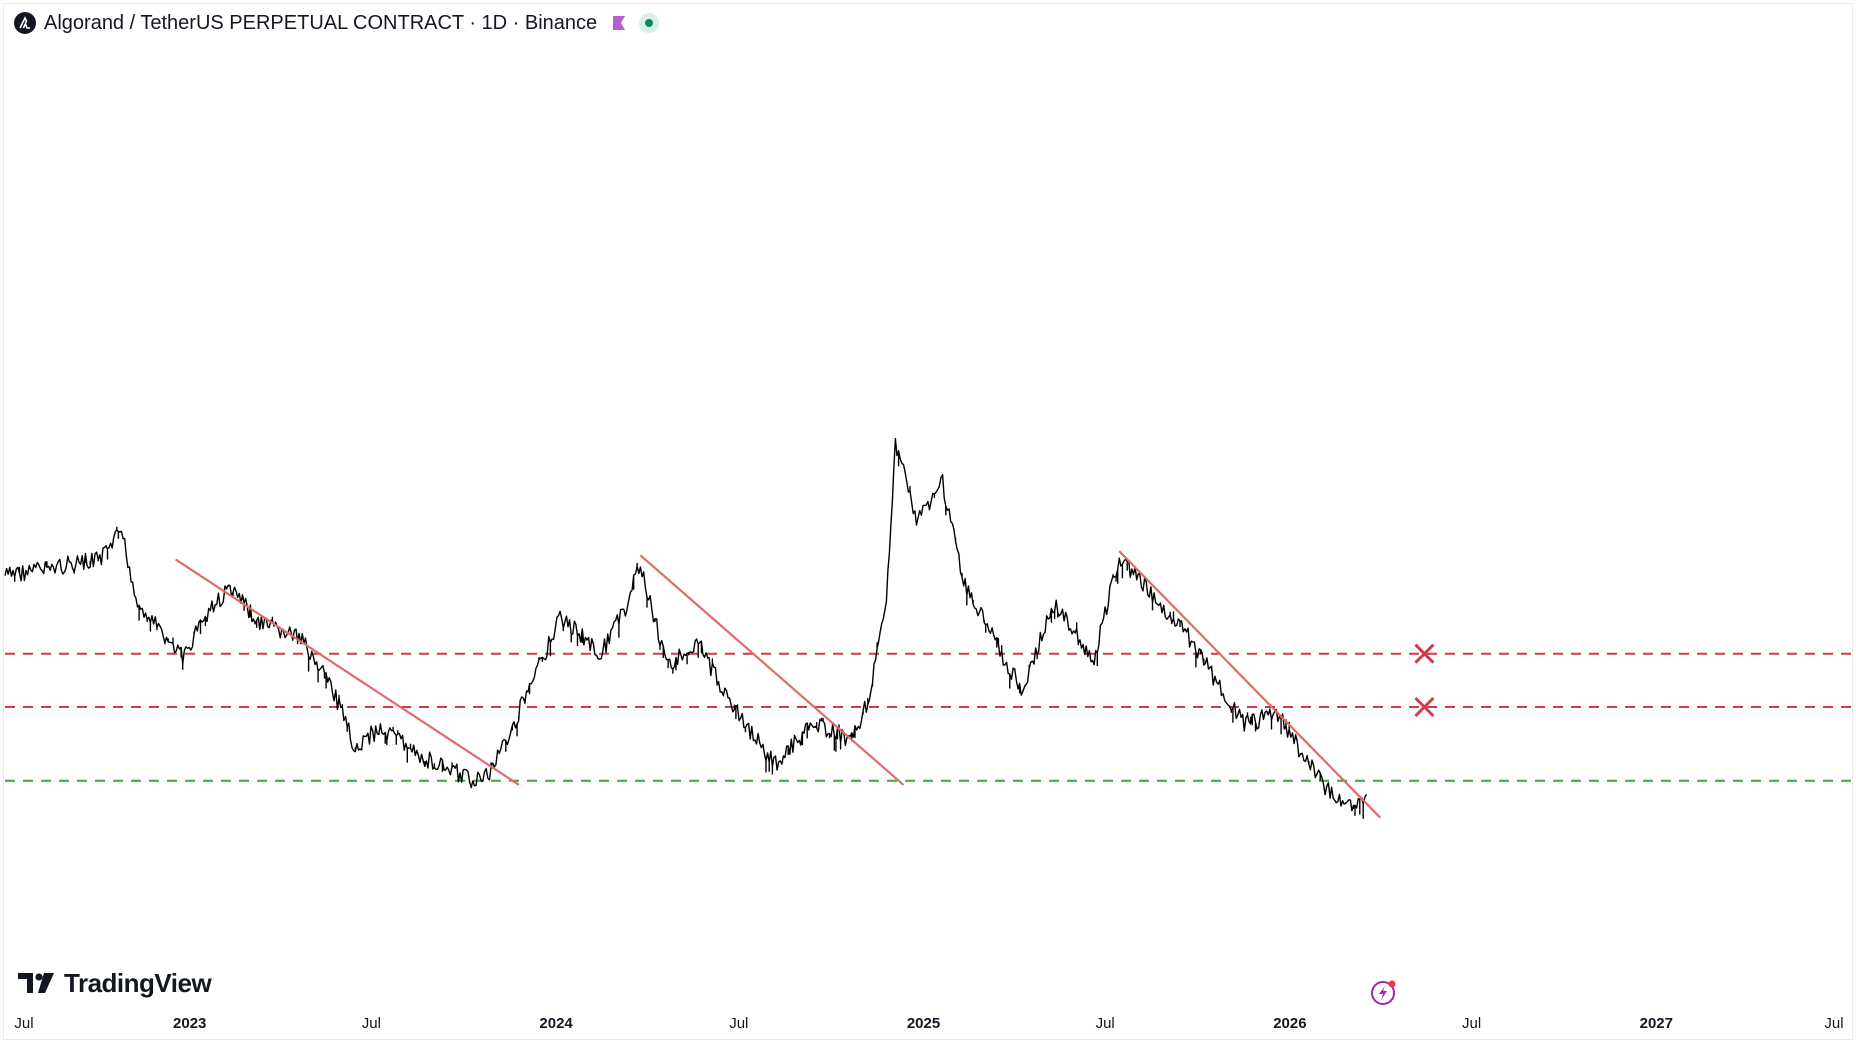 Image resolution: width=1856 pixels, height=1043 pixels. I want to click on time-axis-tick-label: 2025, so click(923, 1023).